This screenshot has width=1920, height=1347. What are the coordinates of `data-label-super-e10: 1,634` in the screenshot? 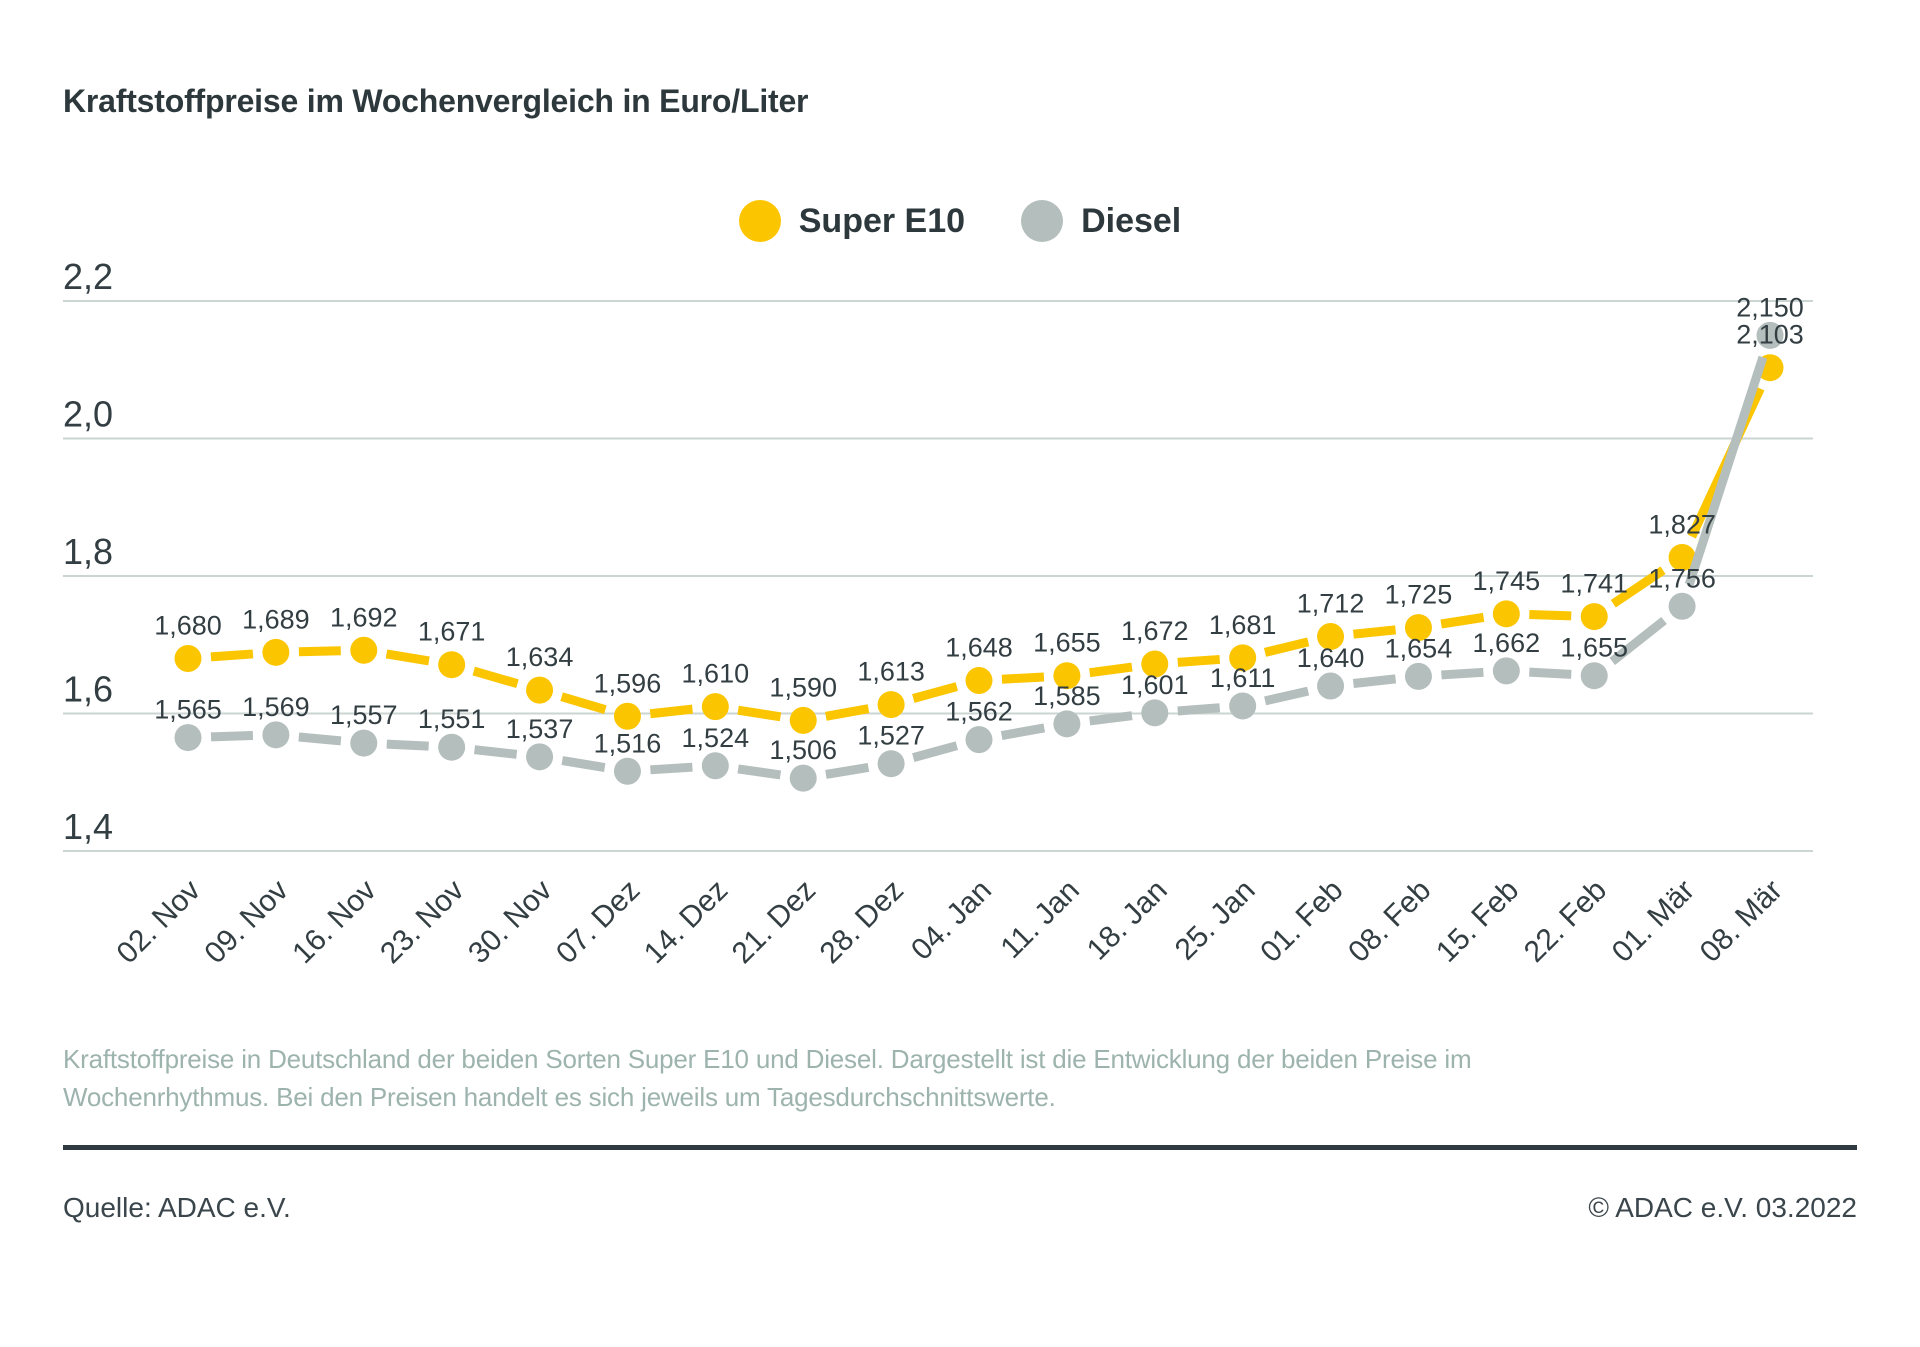 It's located at (540, 657).